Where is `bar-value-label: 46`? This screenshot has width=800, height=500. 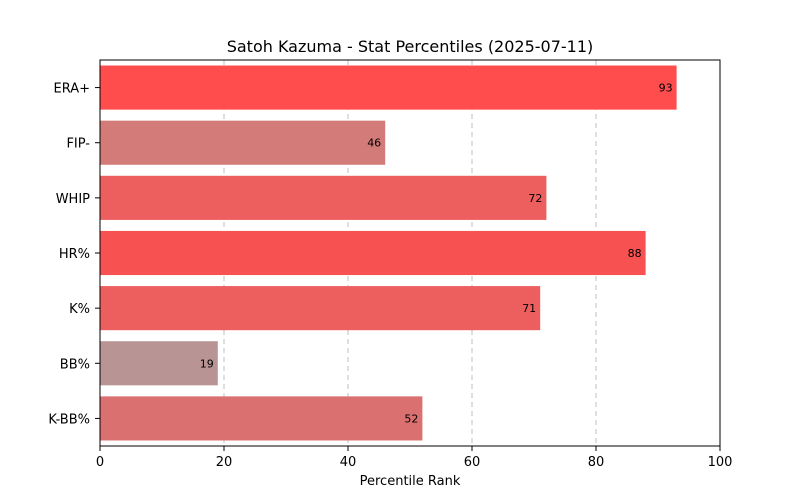
bar-value-label: 46 is located at coordinates (374, 143).